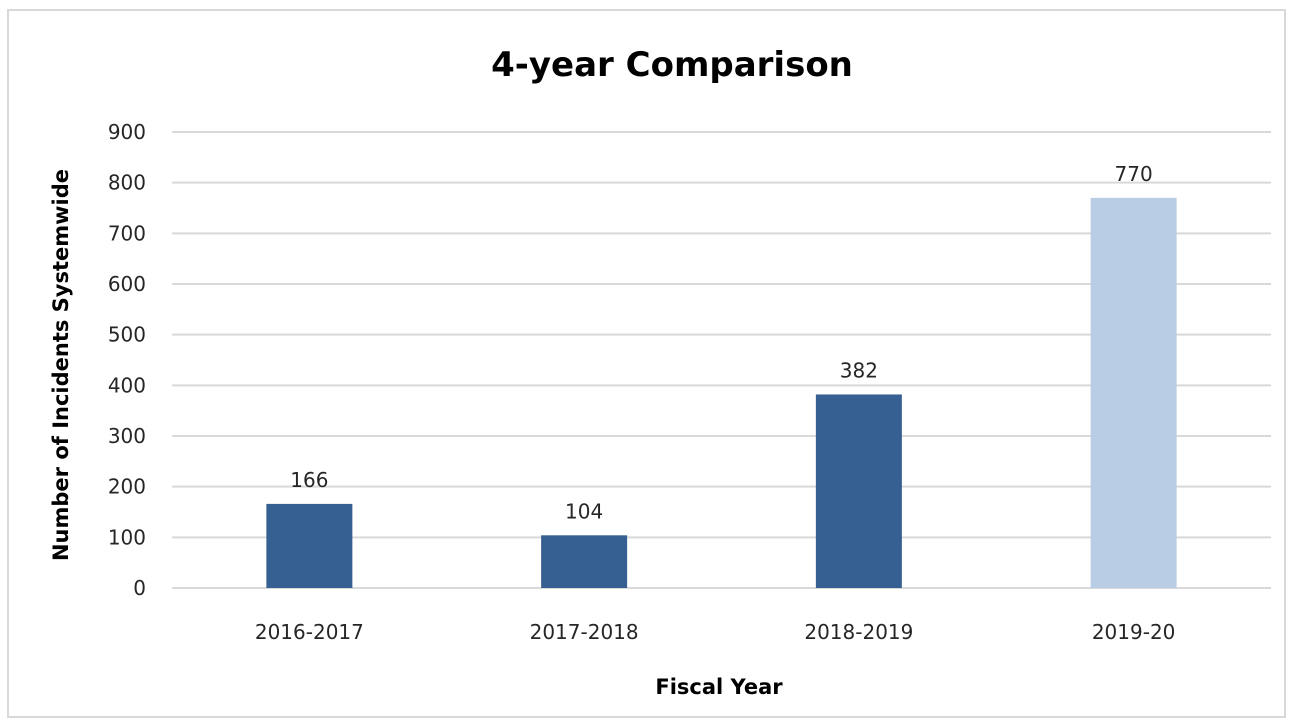 Image resolution: width=1295 pixels, height=726 pixels. Describe the element at coordinates (127, 132) in the screenshot. I see `y-tick-label: 900` at that location.